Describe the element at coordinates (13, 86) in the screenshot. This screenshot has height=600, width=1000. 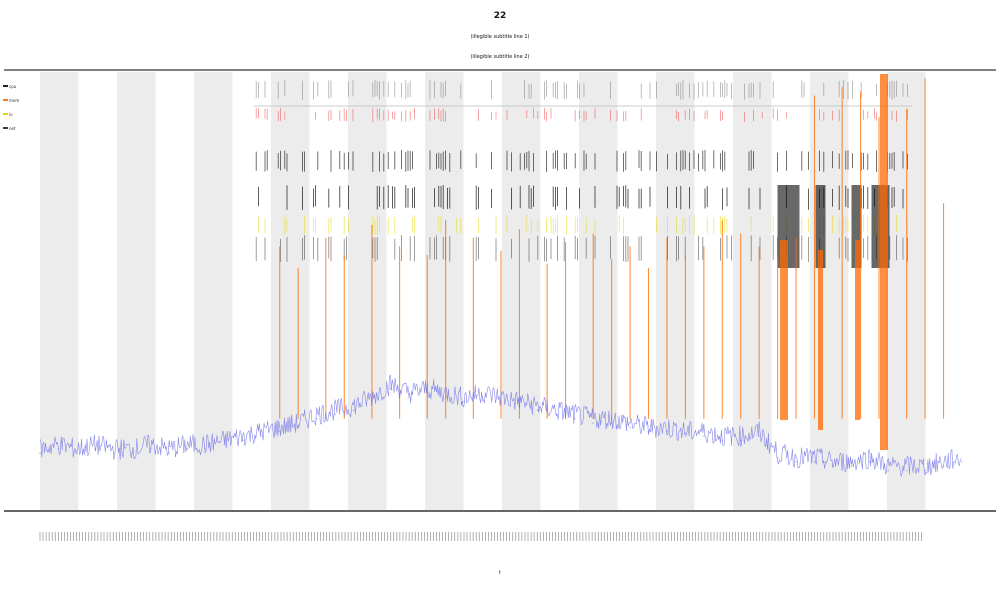
I see `legend-label: cpu` at that location.